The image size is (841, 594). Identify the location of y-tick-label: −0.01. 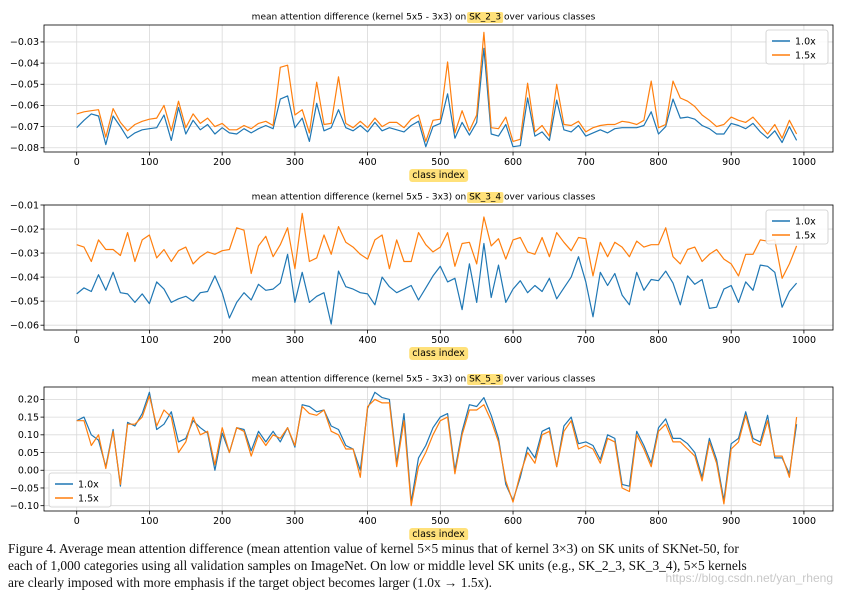
(24, 205).